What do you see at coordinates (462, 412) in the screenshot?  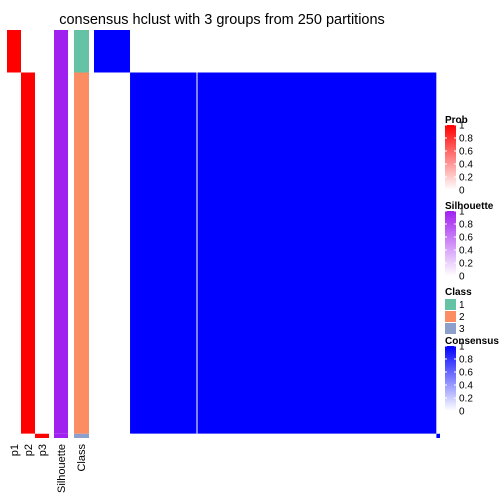 I see `legend-tick-consensus-0: 0` at bounding box center [462, 412].